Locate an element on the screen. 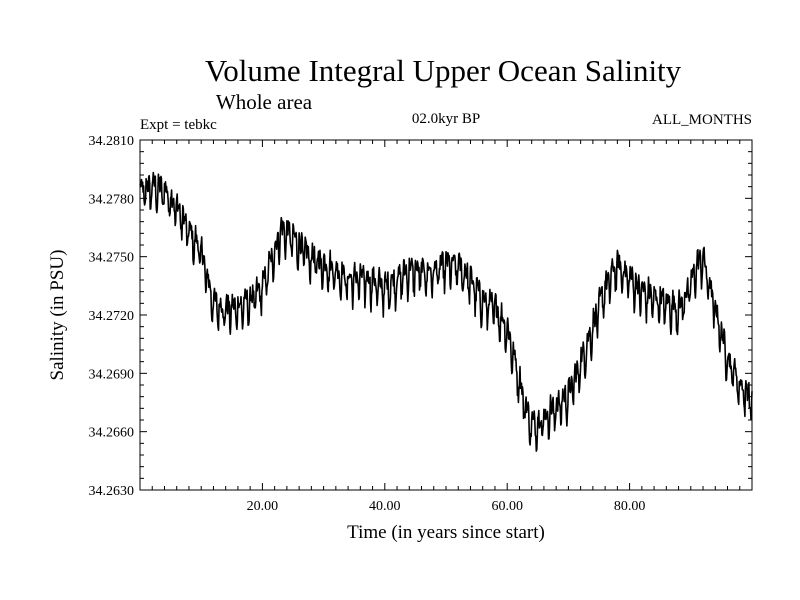  months-label: ALL_MONTHS is located at coordinates (702, 120).